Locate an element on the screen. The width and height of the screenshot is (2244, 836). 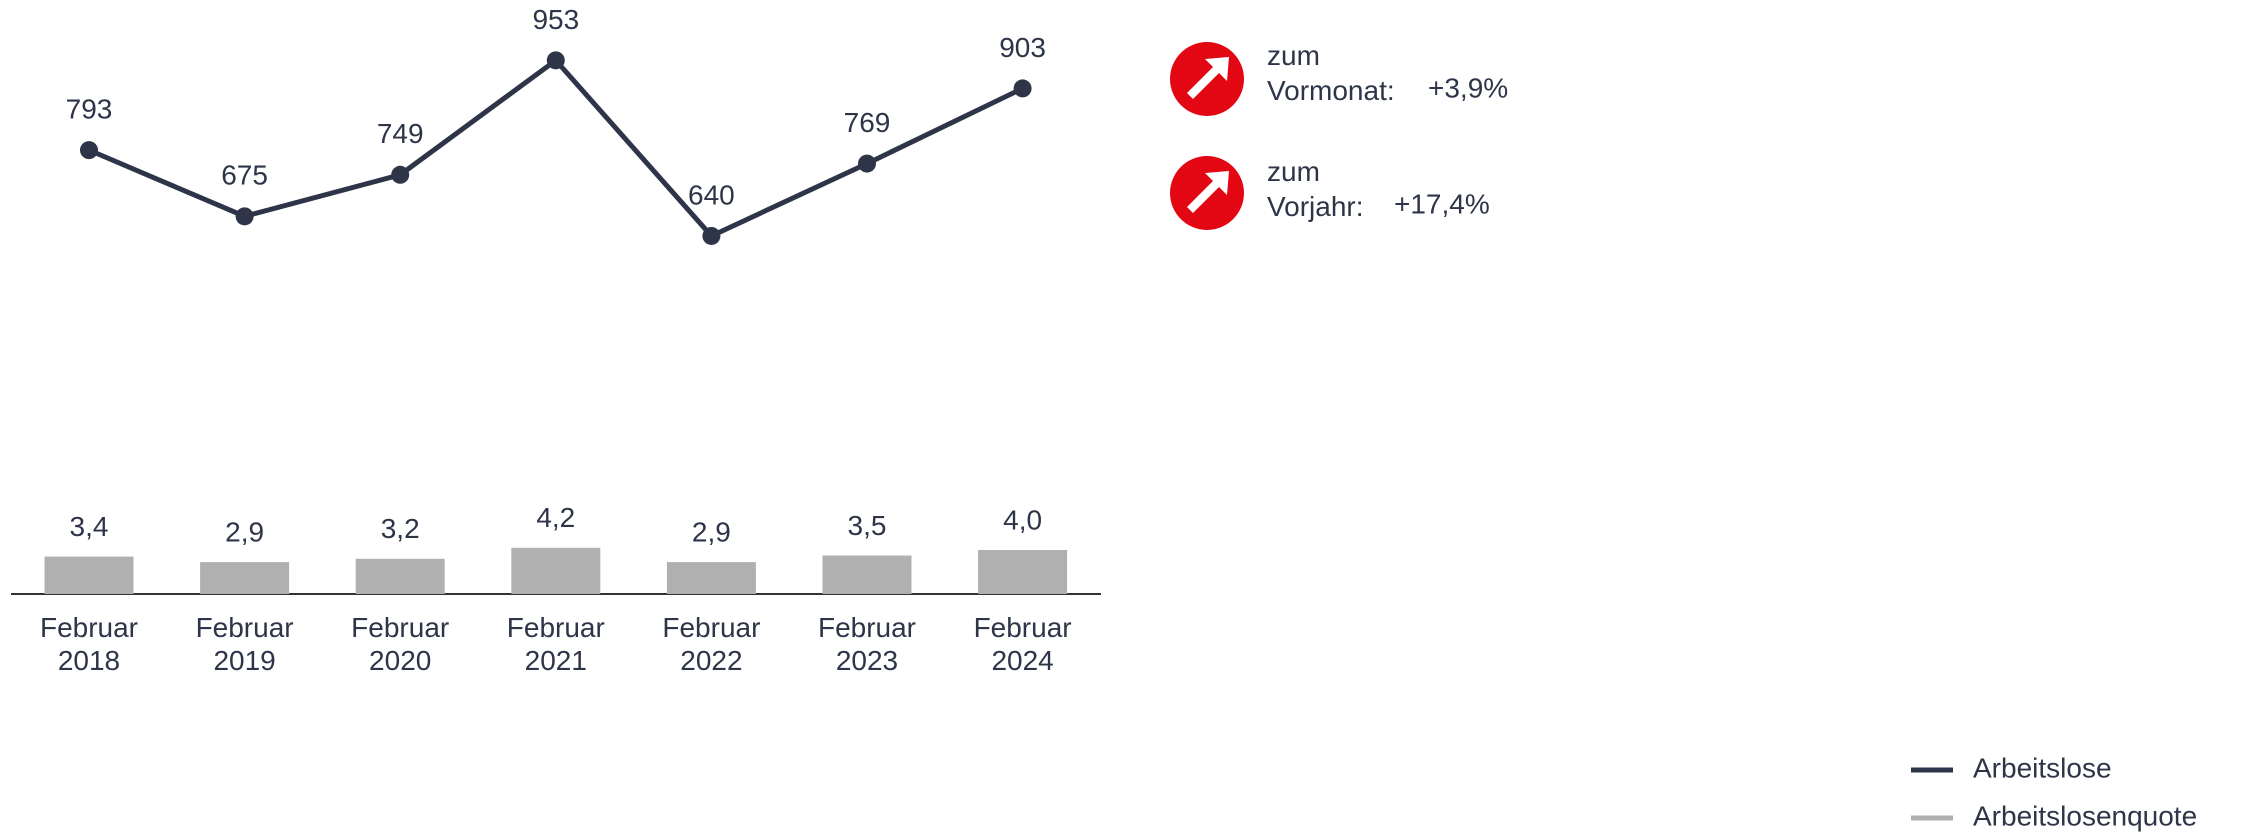
data-label: 953 is located at coordinates (555, 19).